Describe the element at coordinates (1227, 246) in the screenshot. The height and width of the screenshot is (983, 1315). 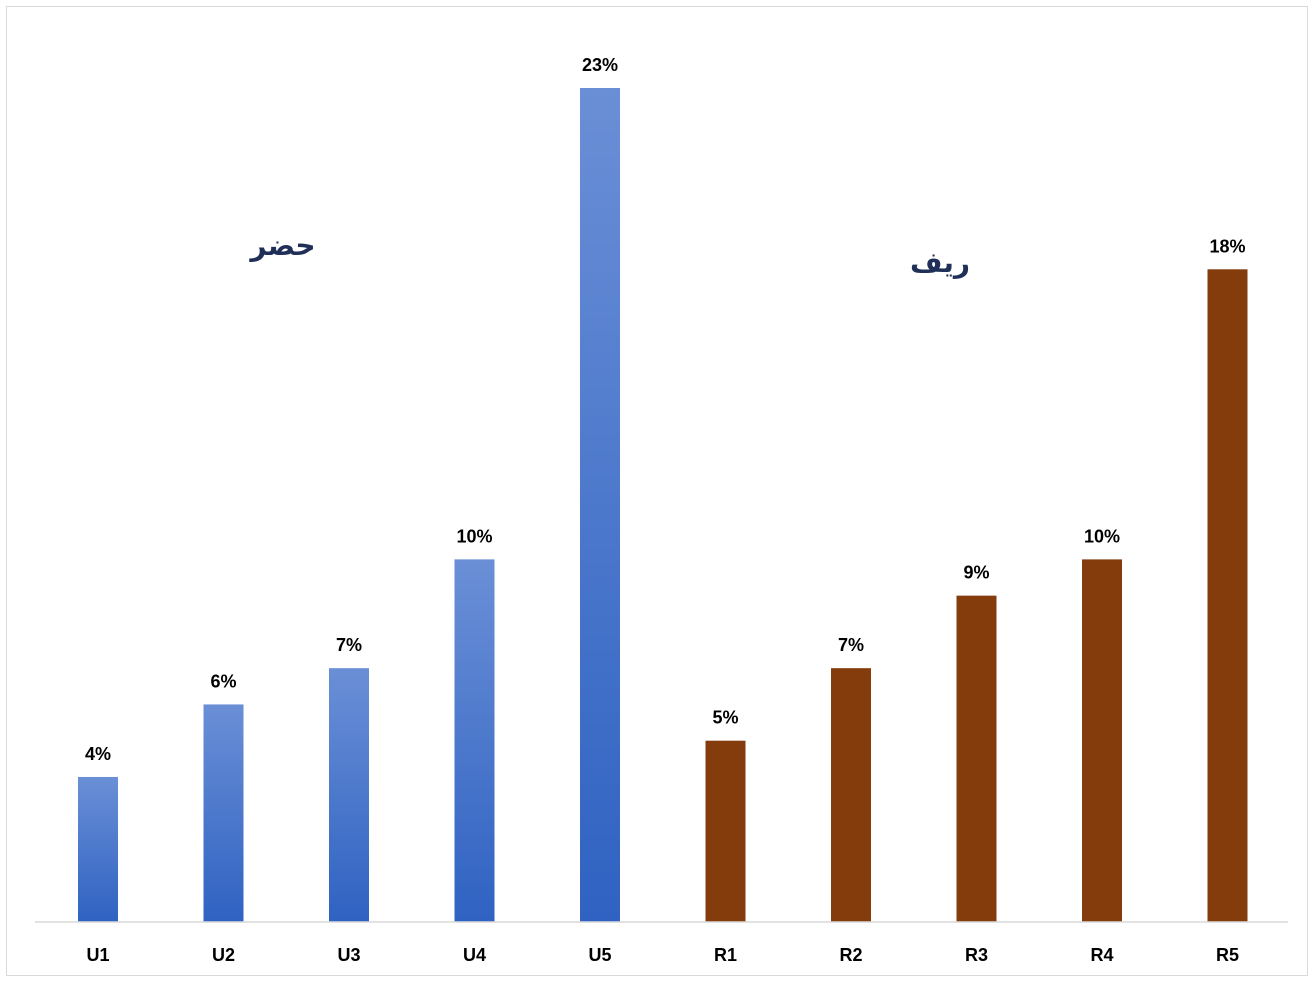
I see `data-label-r5: 18%` at that location.